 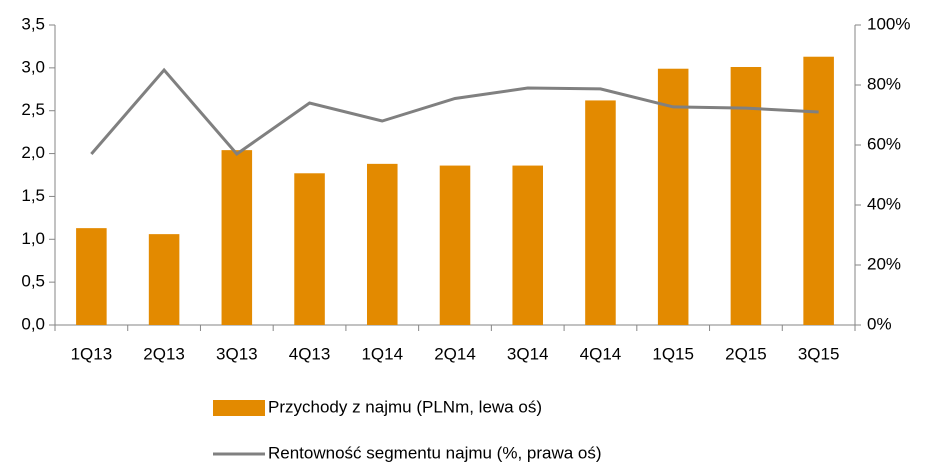 What do you see at coordinates (33, 23) in the screenshot?
I see `y-tick-label: 3,5` at bounding box center [33, 23].